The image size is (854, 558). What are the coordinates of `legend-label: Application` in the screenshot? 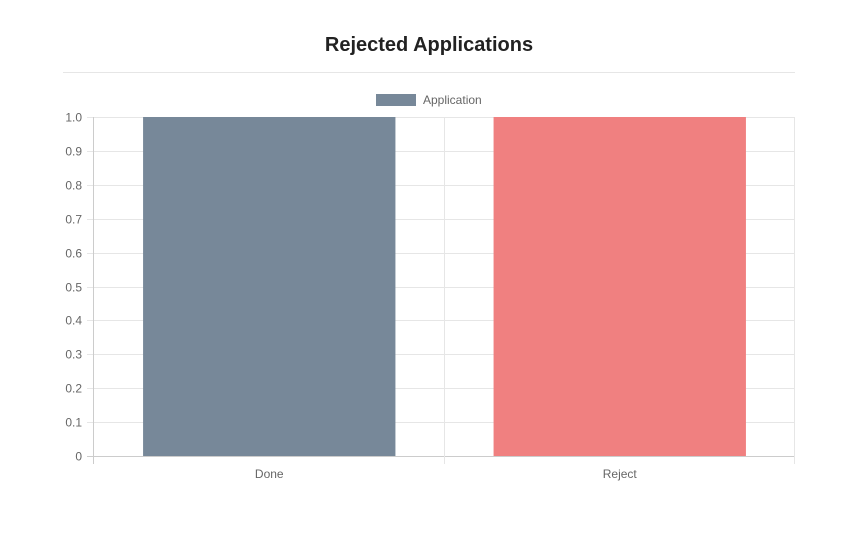 It's located at (452, 100).